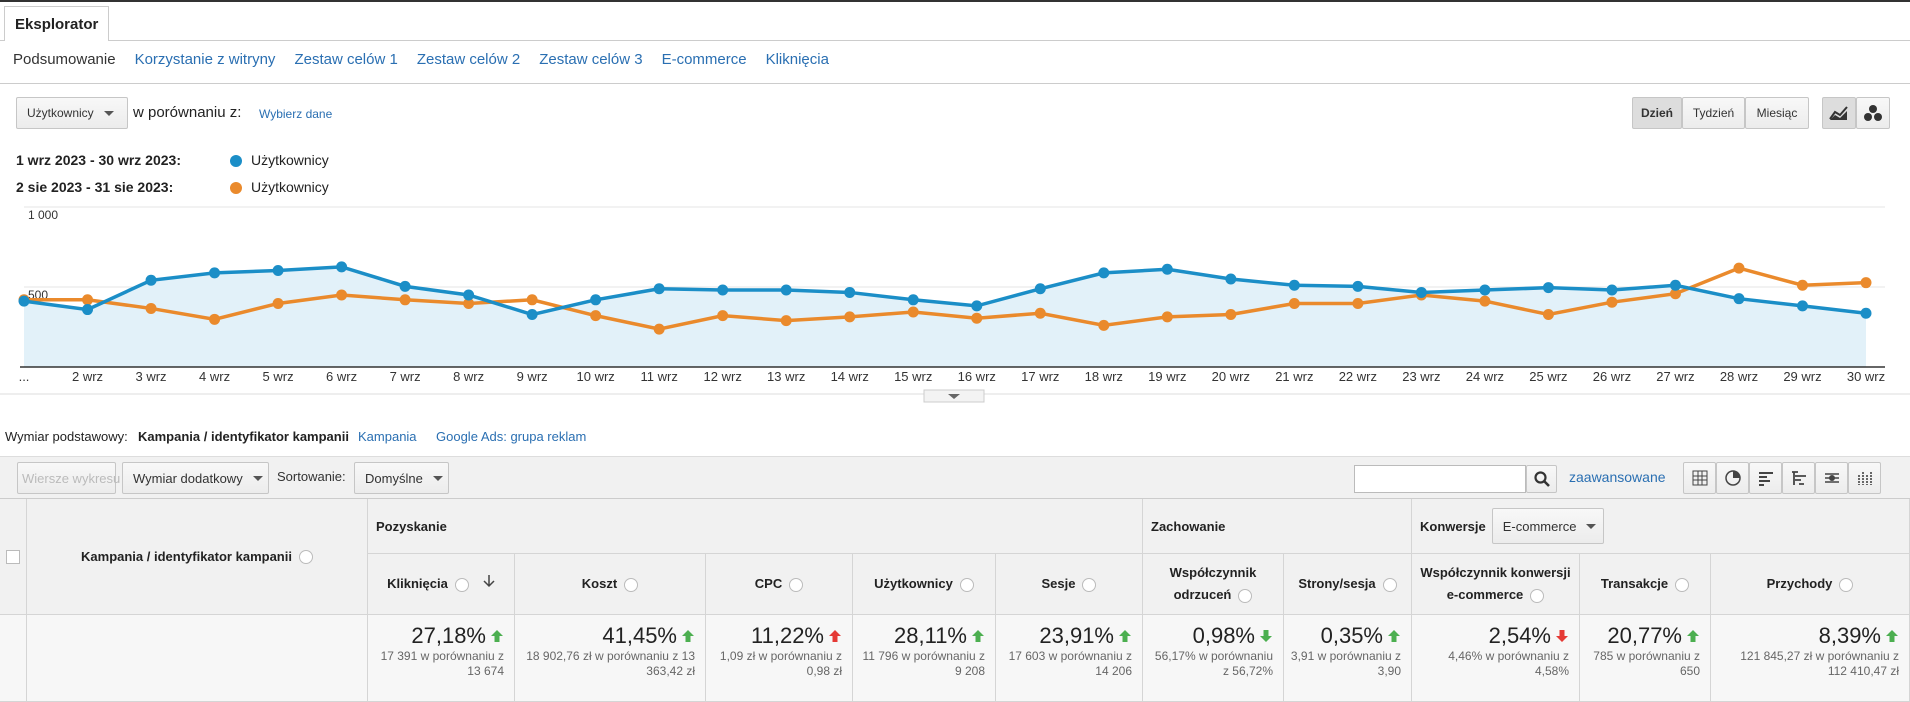 This screenshot has height=702, width=1910. What do you see at coordinates (786, 376) in the screenshot?
I see `x-tick-label: 13 wrz` at bounding box center [786, 376].